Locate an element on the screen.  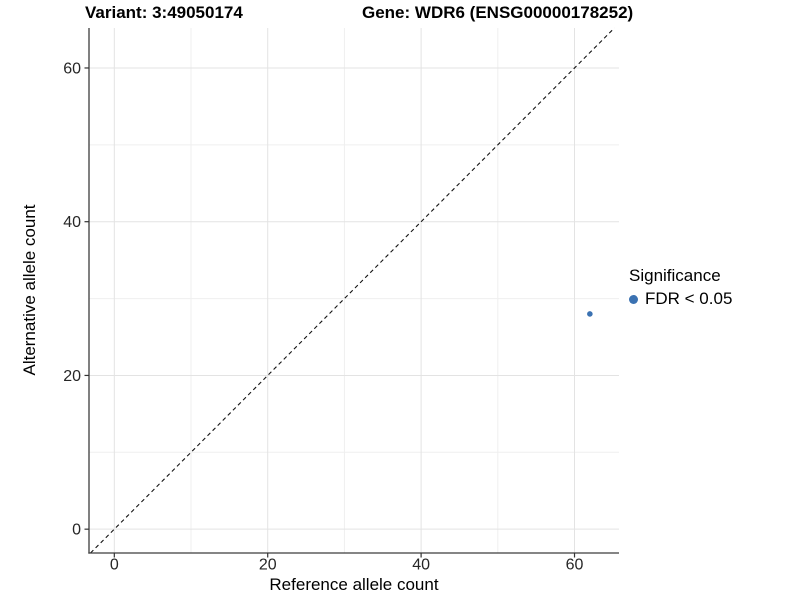
y-tick-label: 0 is located at coordinates (76, 530).